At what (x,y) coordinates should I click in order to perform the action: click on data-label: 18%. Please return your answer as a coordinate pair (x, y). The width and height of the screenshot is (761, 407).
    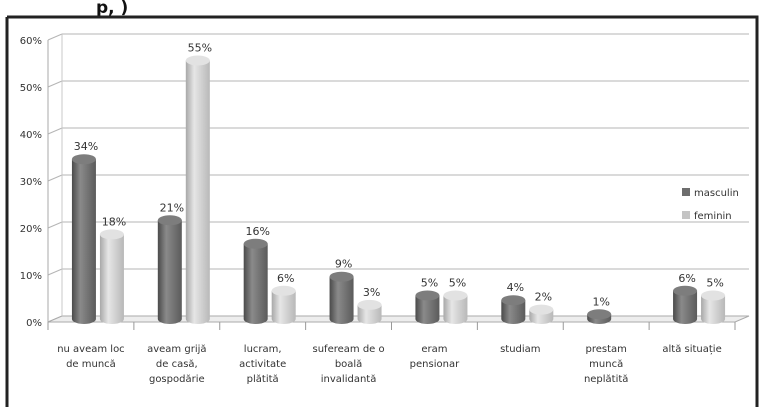
    Looking at the image, I should click on (114, 221).